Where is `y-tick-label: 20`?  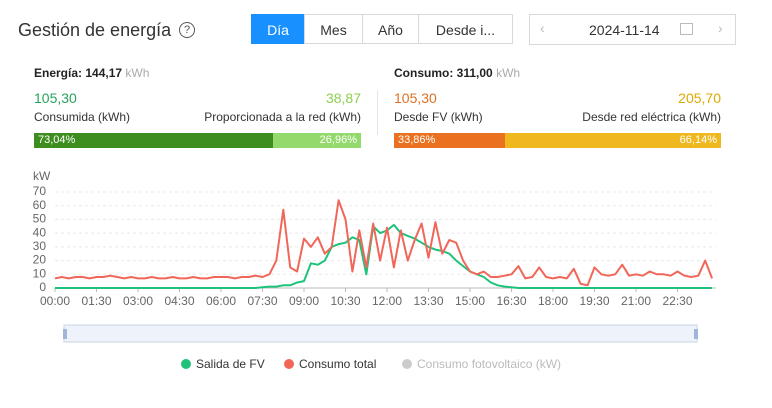 y-tick-label: 20 is located at coordinates (40, 260).